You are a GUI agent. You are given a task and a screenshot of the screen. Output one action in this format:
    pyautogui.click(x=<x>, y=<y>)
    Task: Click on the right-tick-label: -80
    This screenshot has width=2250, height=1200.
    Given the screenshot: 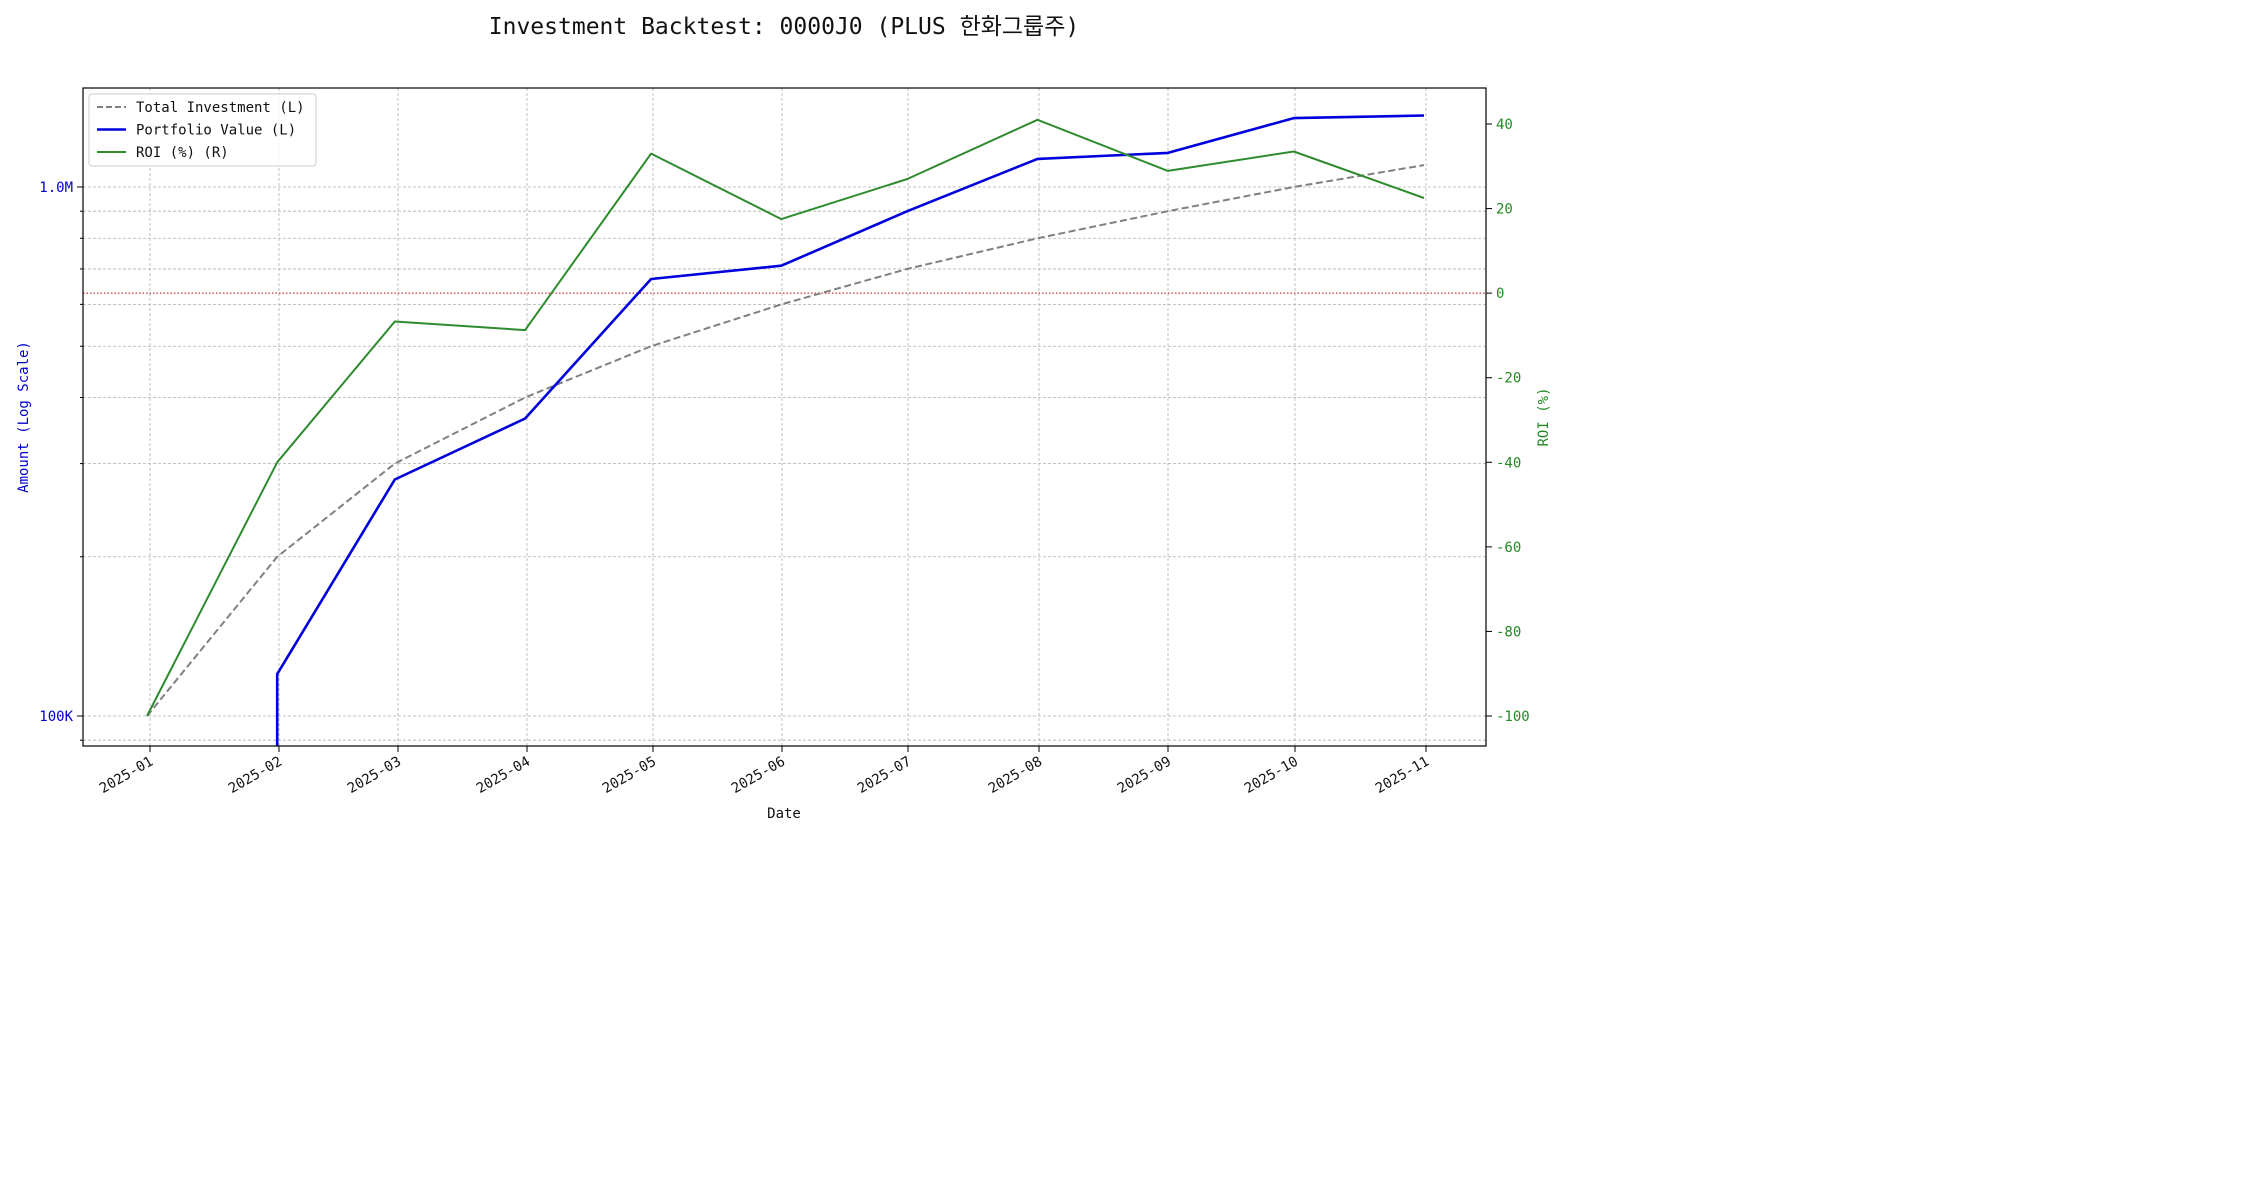 What is the action you would take?
    pyautogui.click(x=1508, y=632)
    